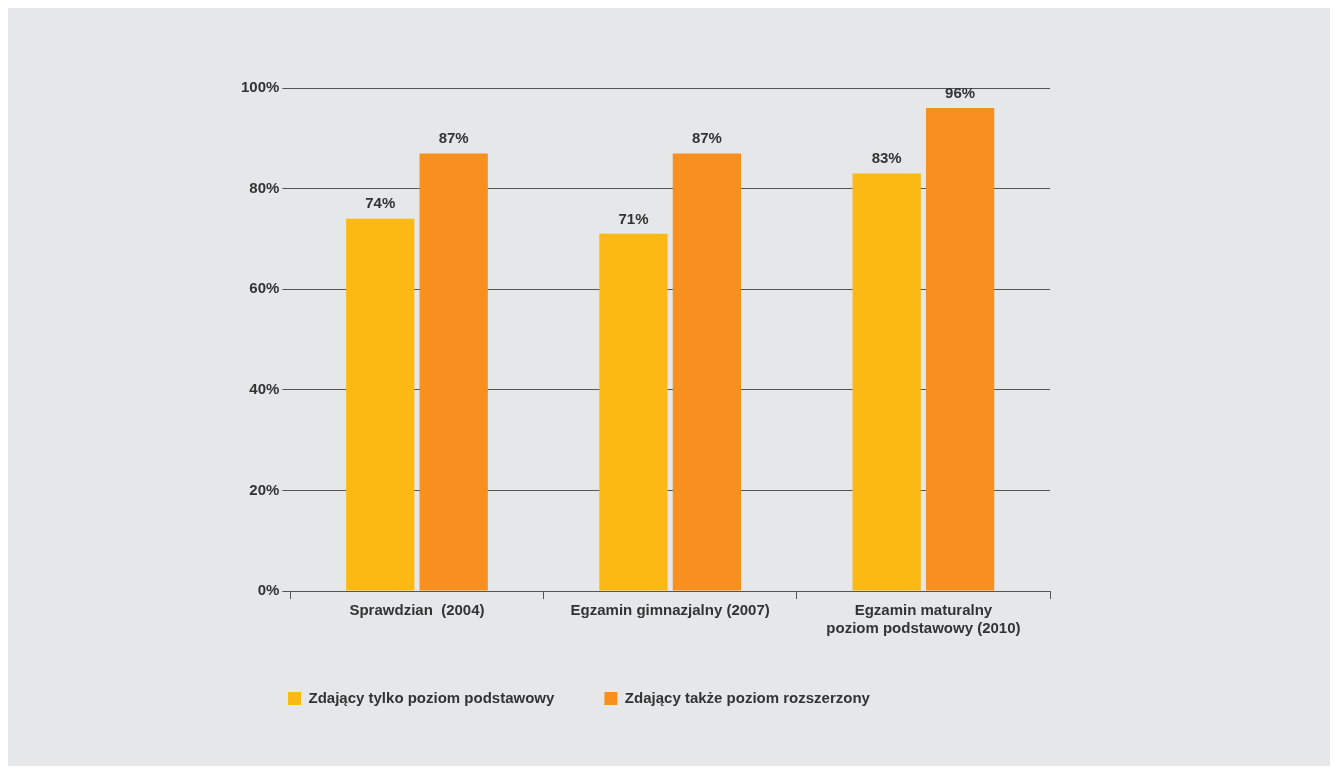 This screenshot has width=1338, height=774. Describe the element at coordinates (264, 288) in the screenshot. I see `y-tick-label: 60%` at that location.